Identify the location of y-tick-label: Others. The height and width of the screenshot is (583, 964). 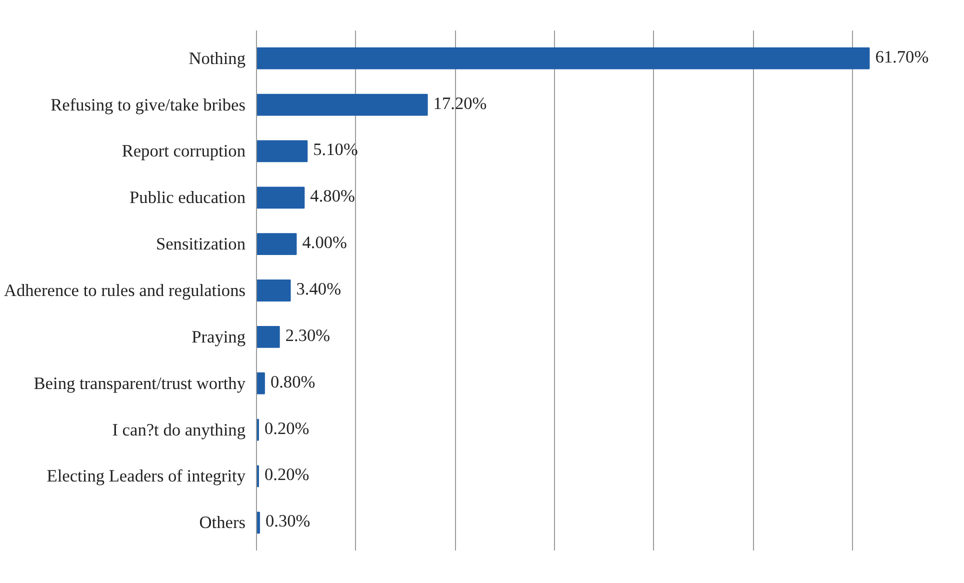
(222, 522).